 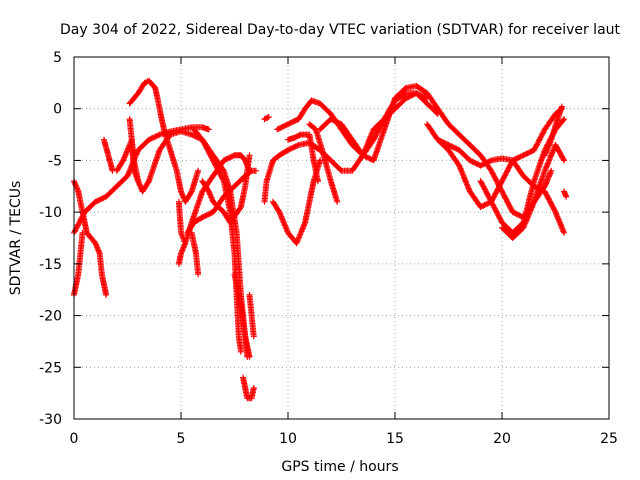 I want to click on data-points-sat-ac, so click(x=565, y=194).